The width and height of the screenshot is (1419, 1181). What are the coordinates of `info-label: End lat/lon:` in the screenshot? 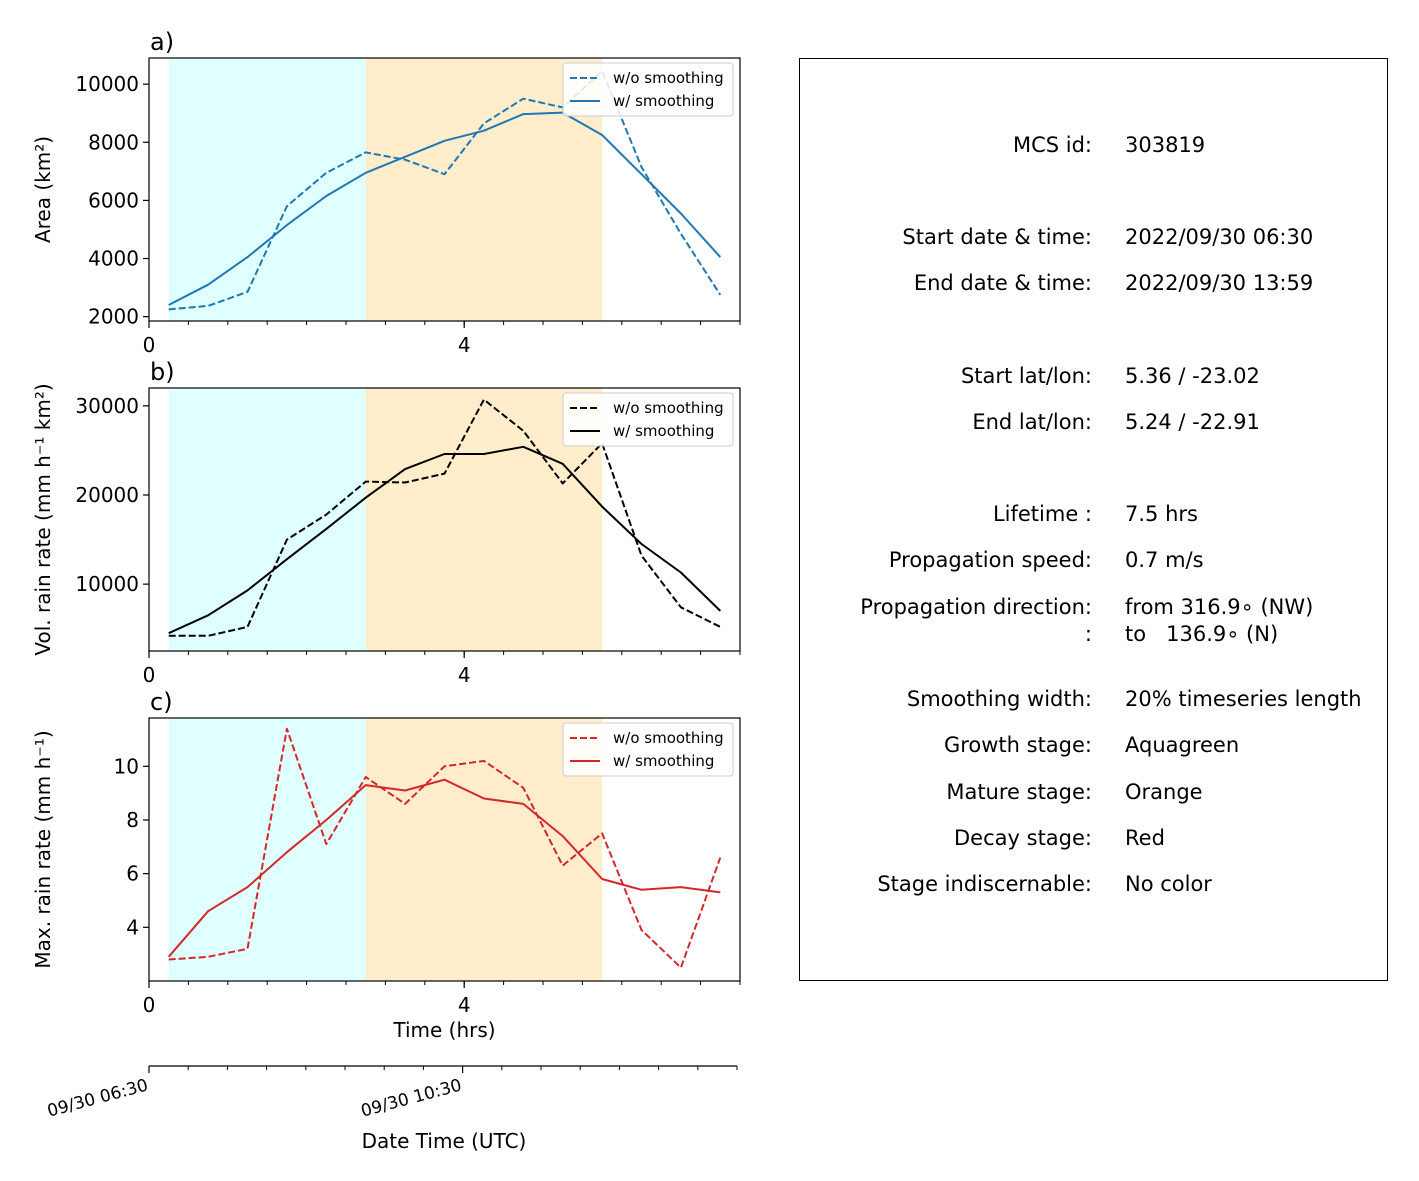 It's located at (1032, 422).